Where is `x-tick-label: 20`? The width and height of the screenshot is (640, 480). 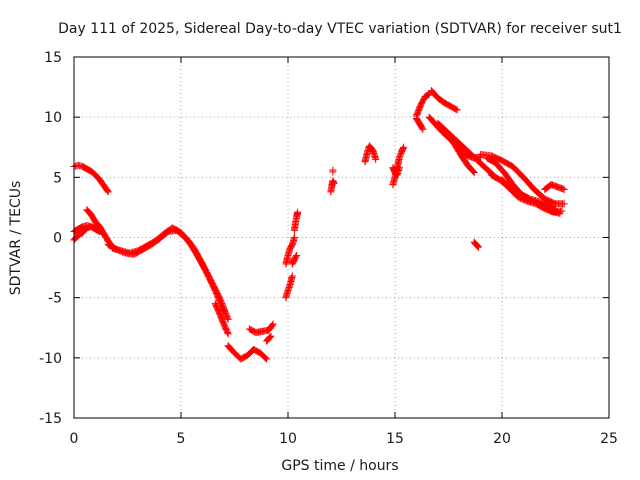 x-tick-label: 20 is located at coordinates (502, 439).